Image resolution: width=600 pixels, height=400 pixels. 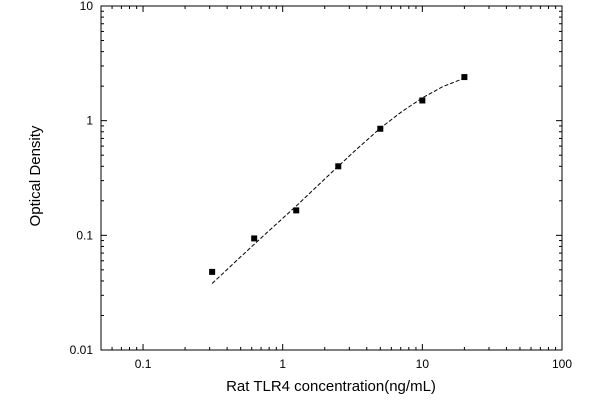 I want to click on y-tick-label: 0.01, so click(x=82, y=350).